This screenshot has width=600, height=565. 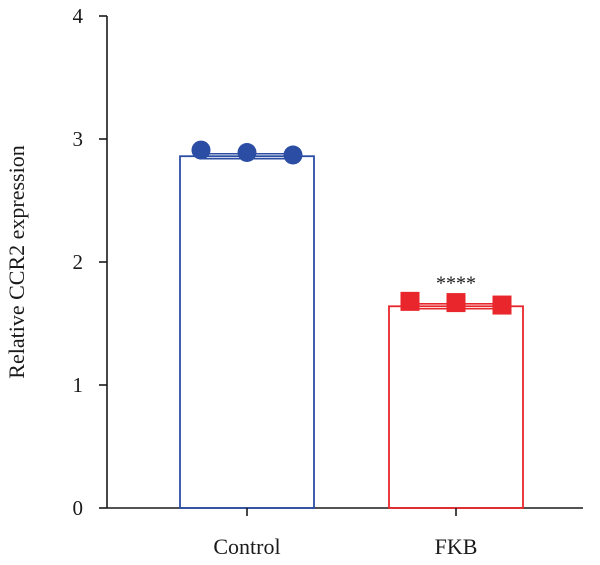 What do you see at coordinates (78, 508) in the screenshot?
I see `y-tick-label-0: 0` at bounding box center [78, 508].